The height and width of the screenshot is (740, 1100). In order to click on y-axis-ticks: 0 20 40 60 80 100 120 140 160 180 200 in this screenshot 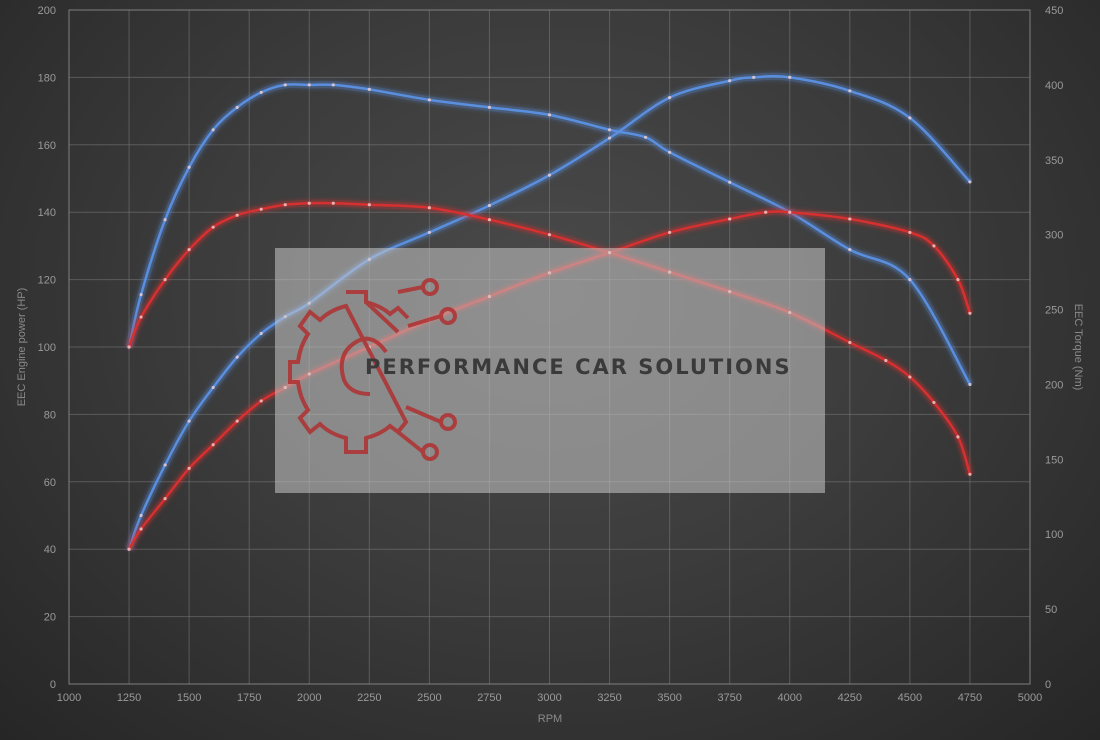, I will do `click(47, 348)`.